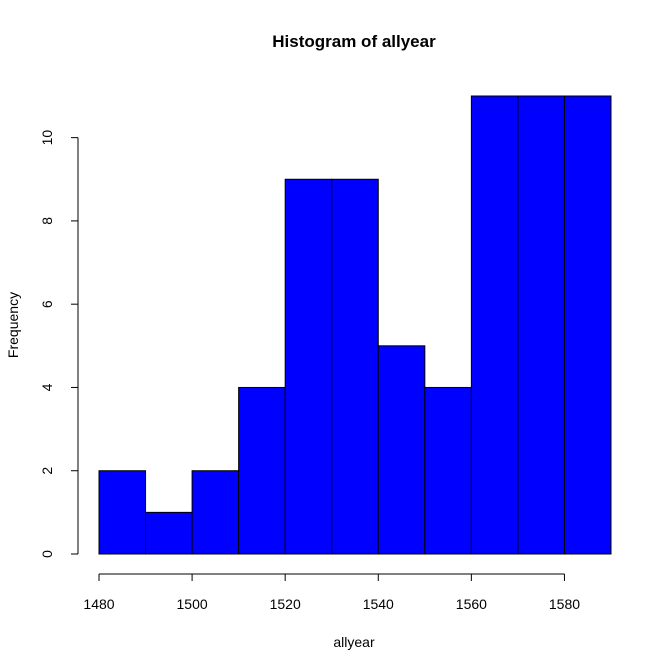 Image resolution: width=672 pixels, height=671 pixels. I want to click on x-tick-label-5: 1580, so click(564, 604).